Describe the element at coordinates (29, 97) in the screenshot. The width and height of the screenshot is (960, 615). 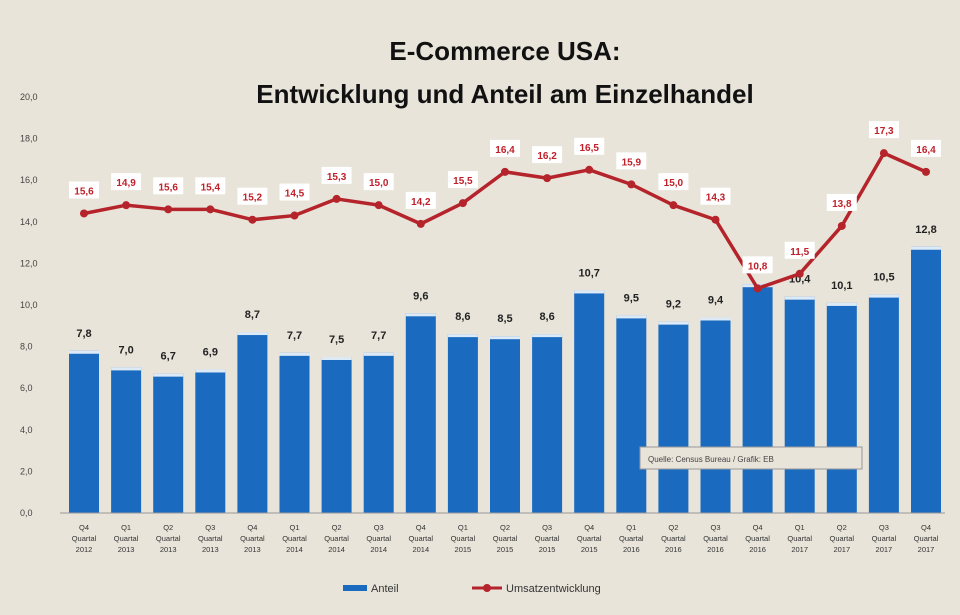
I see `y-tick-label: 20,0` at that location.